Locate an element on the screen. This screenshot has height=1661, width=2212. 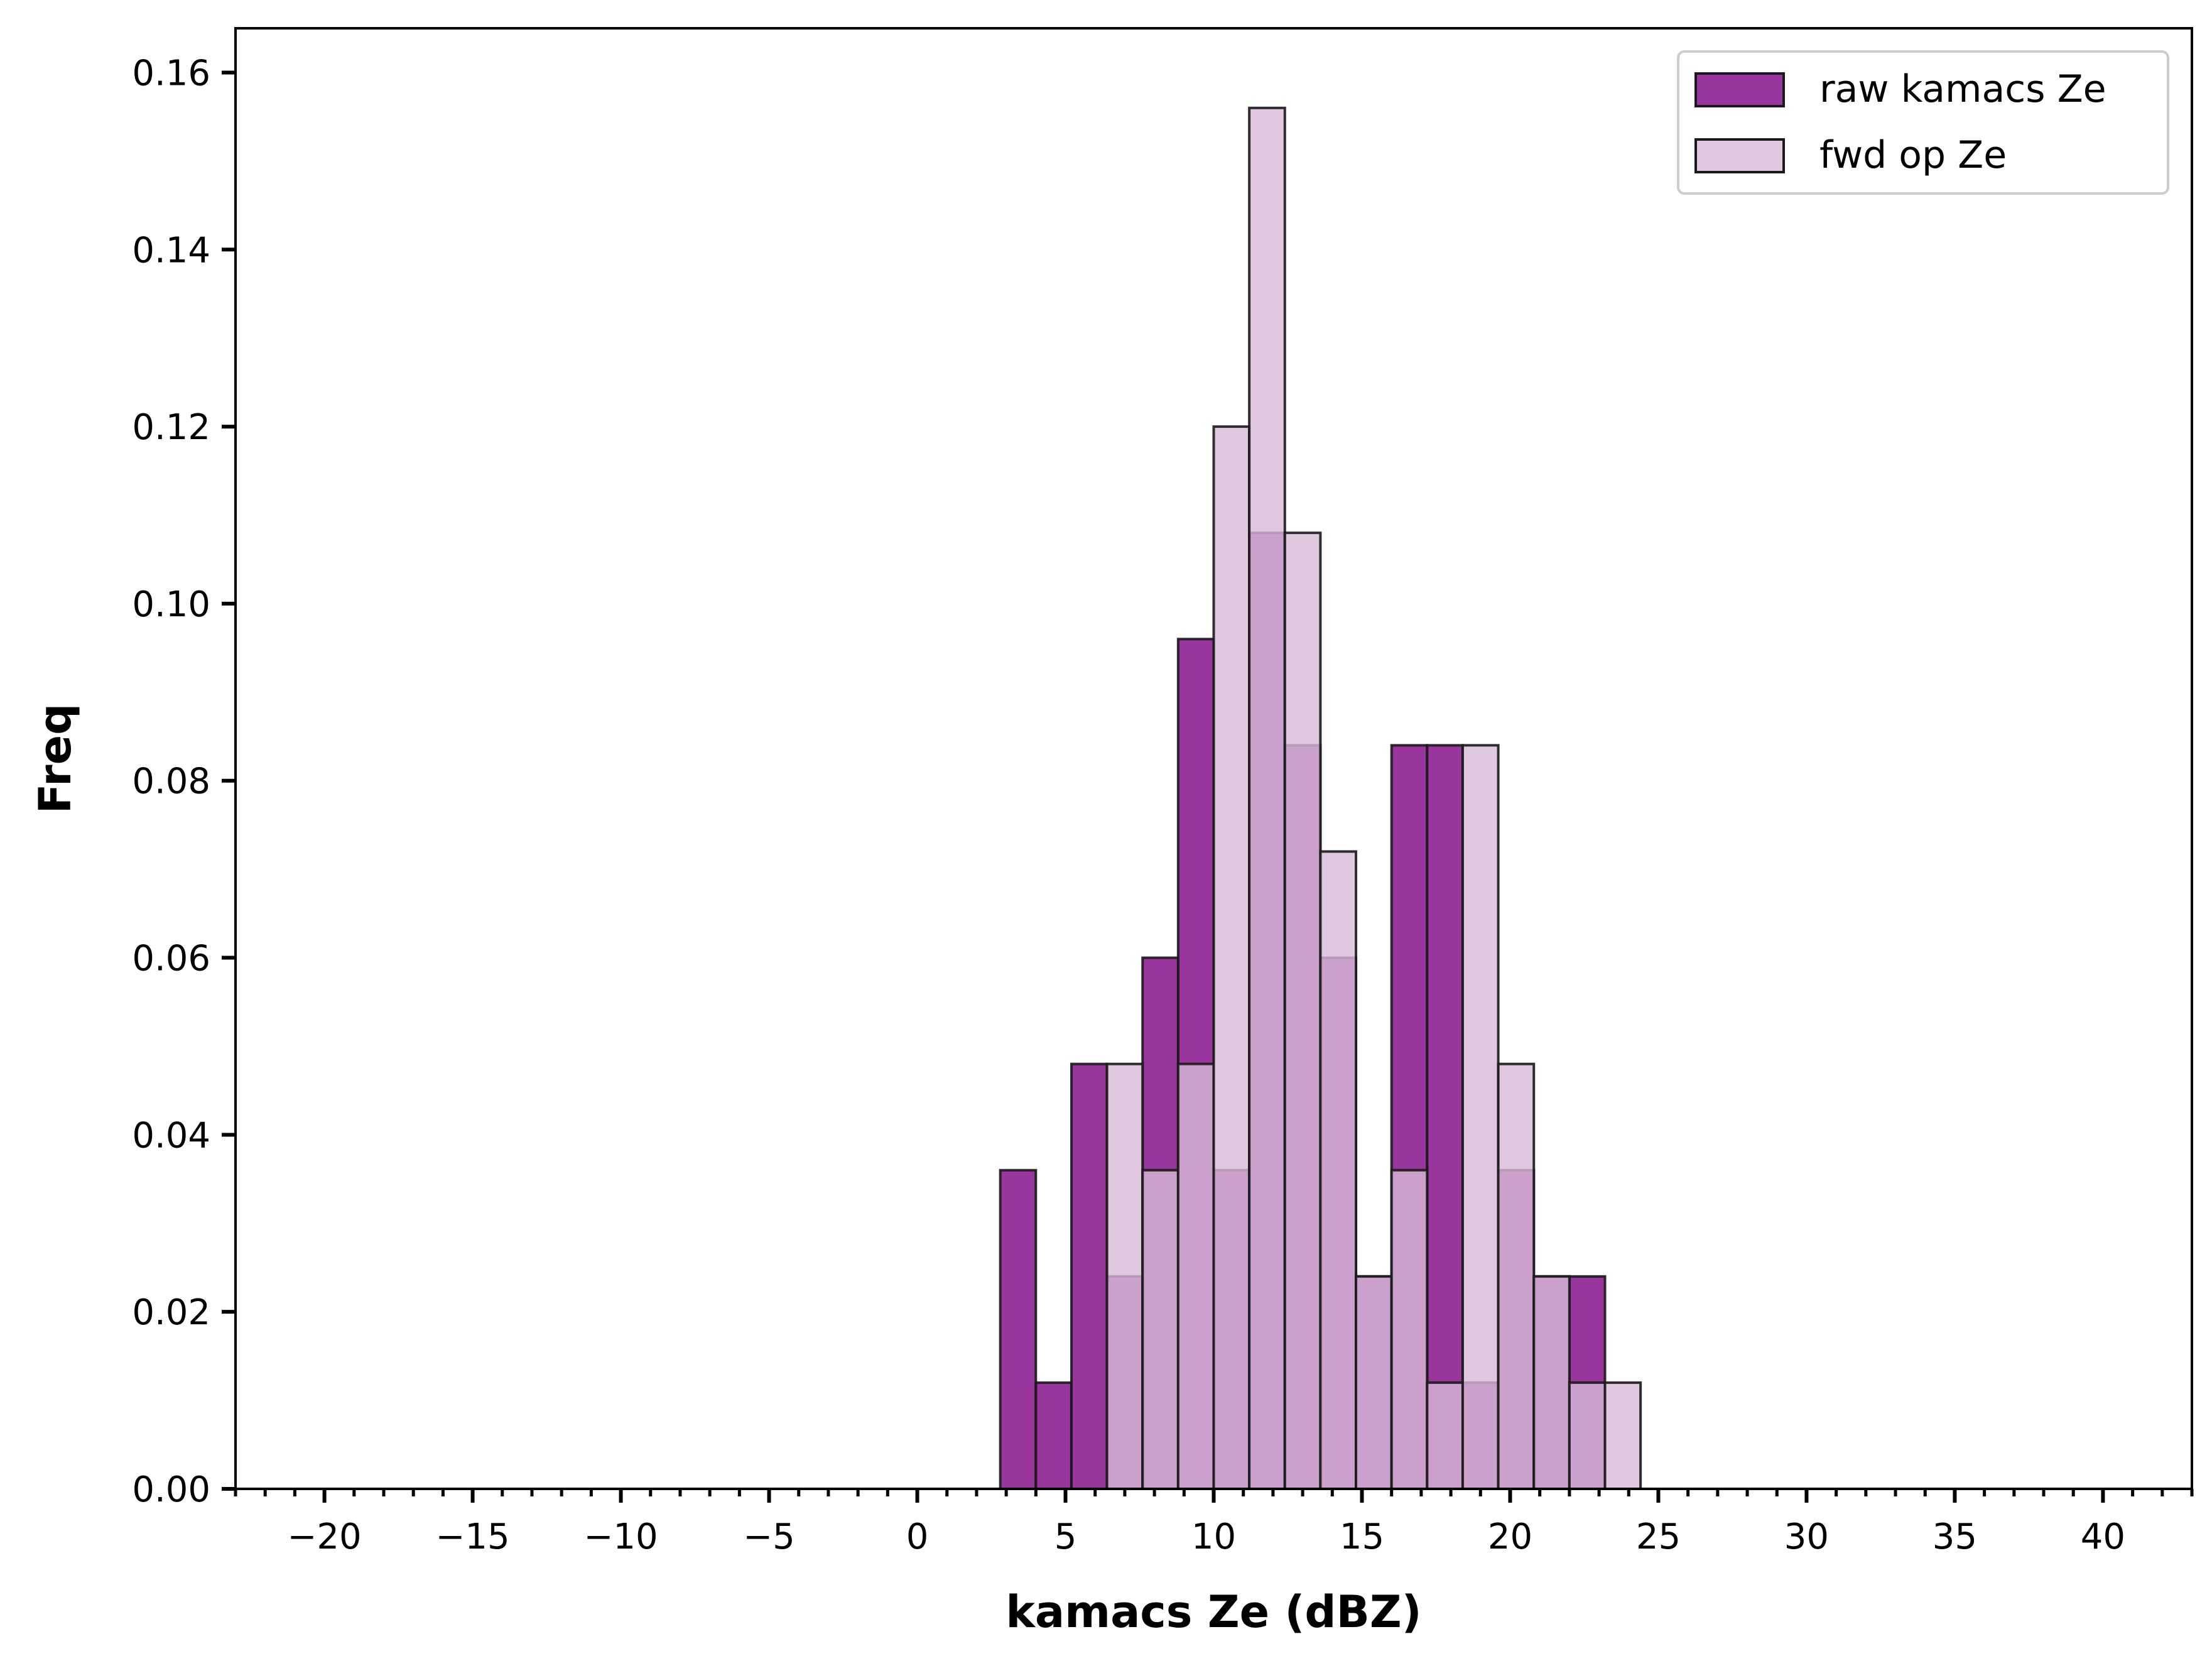
y-tick-label: 0.14 is located at coordinates (171, 251).